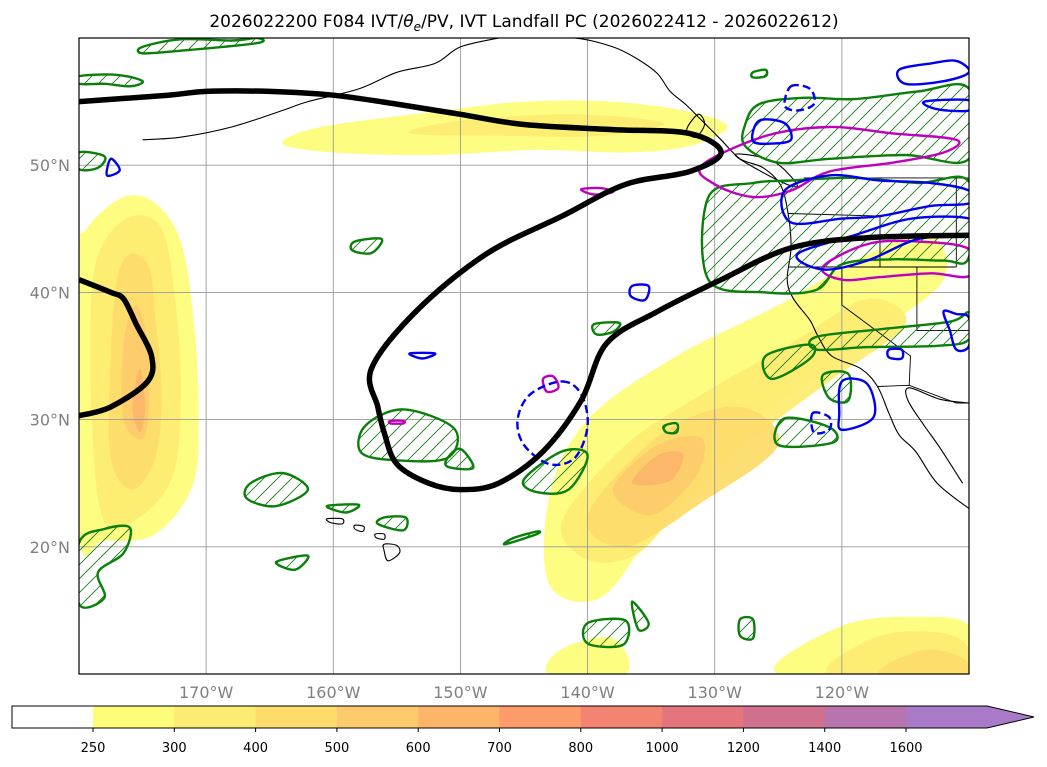 This screenshot has width=1047, height=767. I want to click on longitude-tick-labels: 170°W 160°W 150°W 140°W 130°W 120°W, so click(524, 692).